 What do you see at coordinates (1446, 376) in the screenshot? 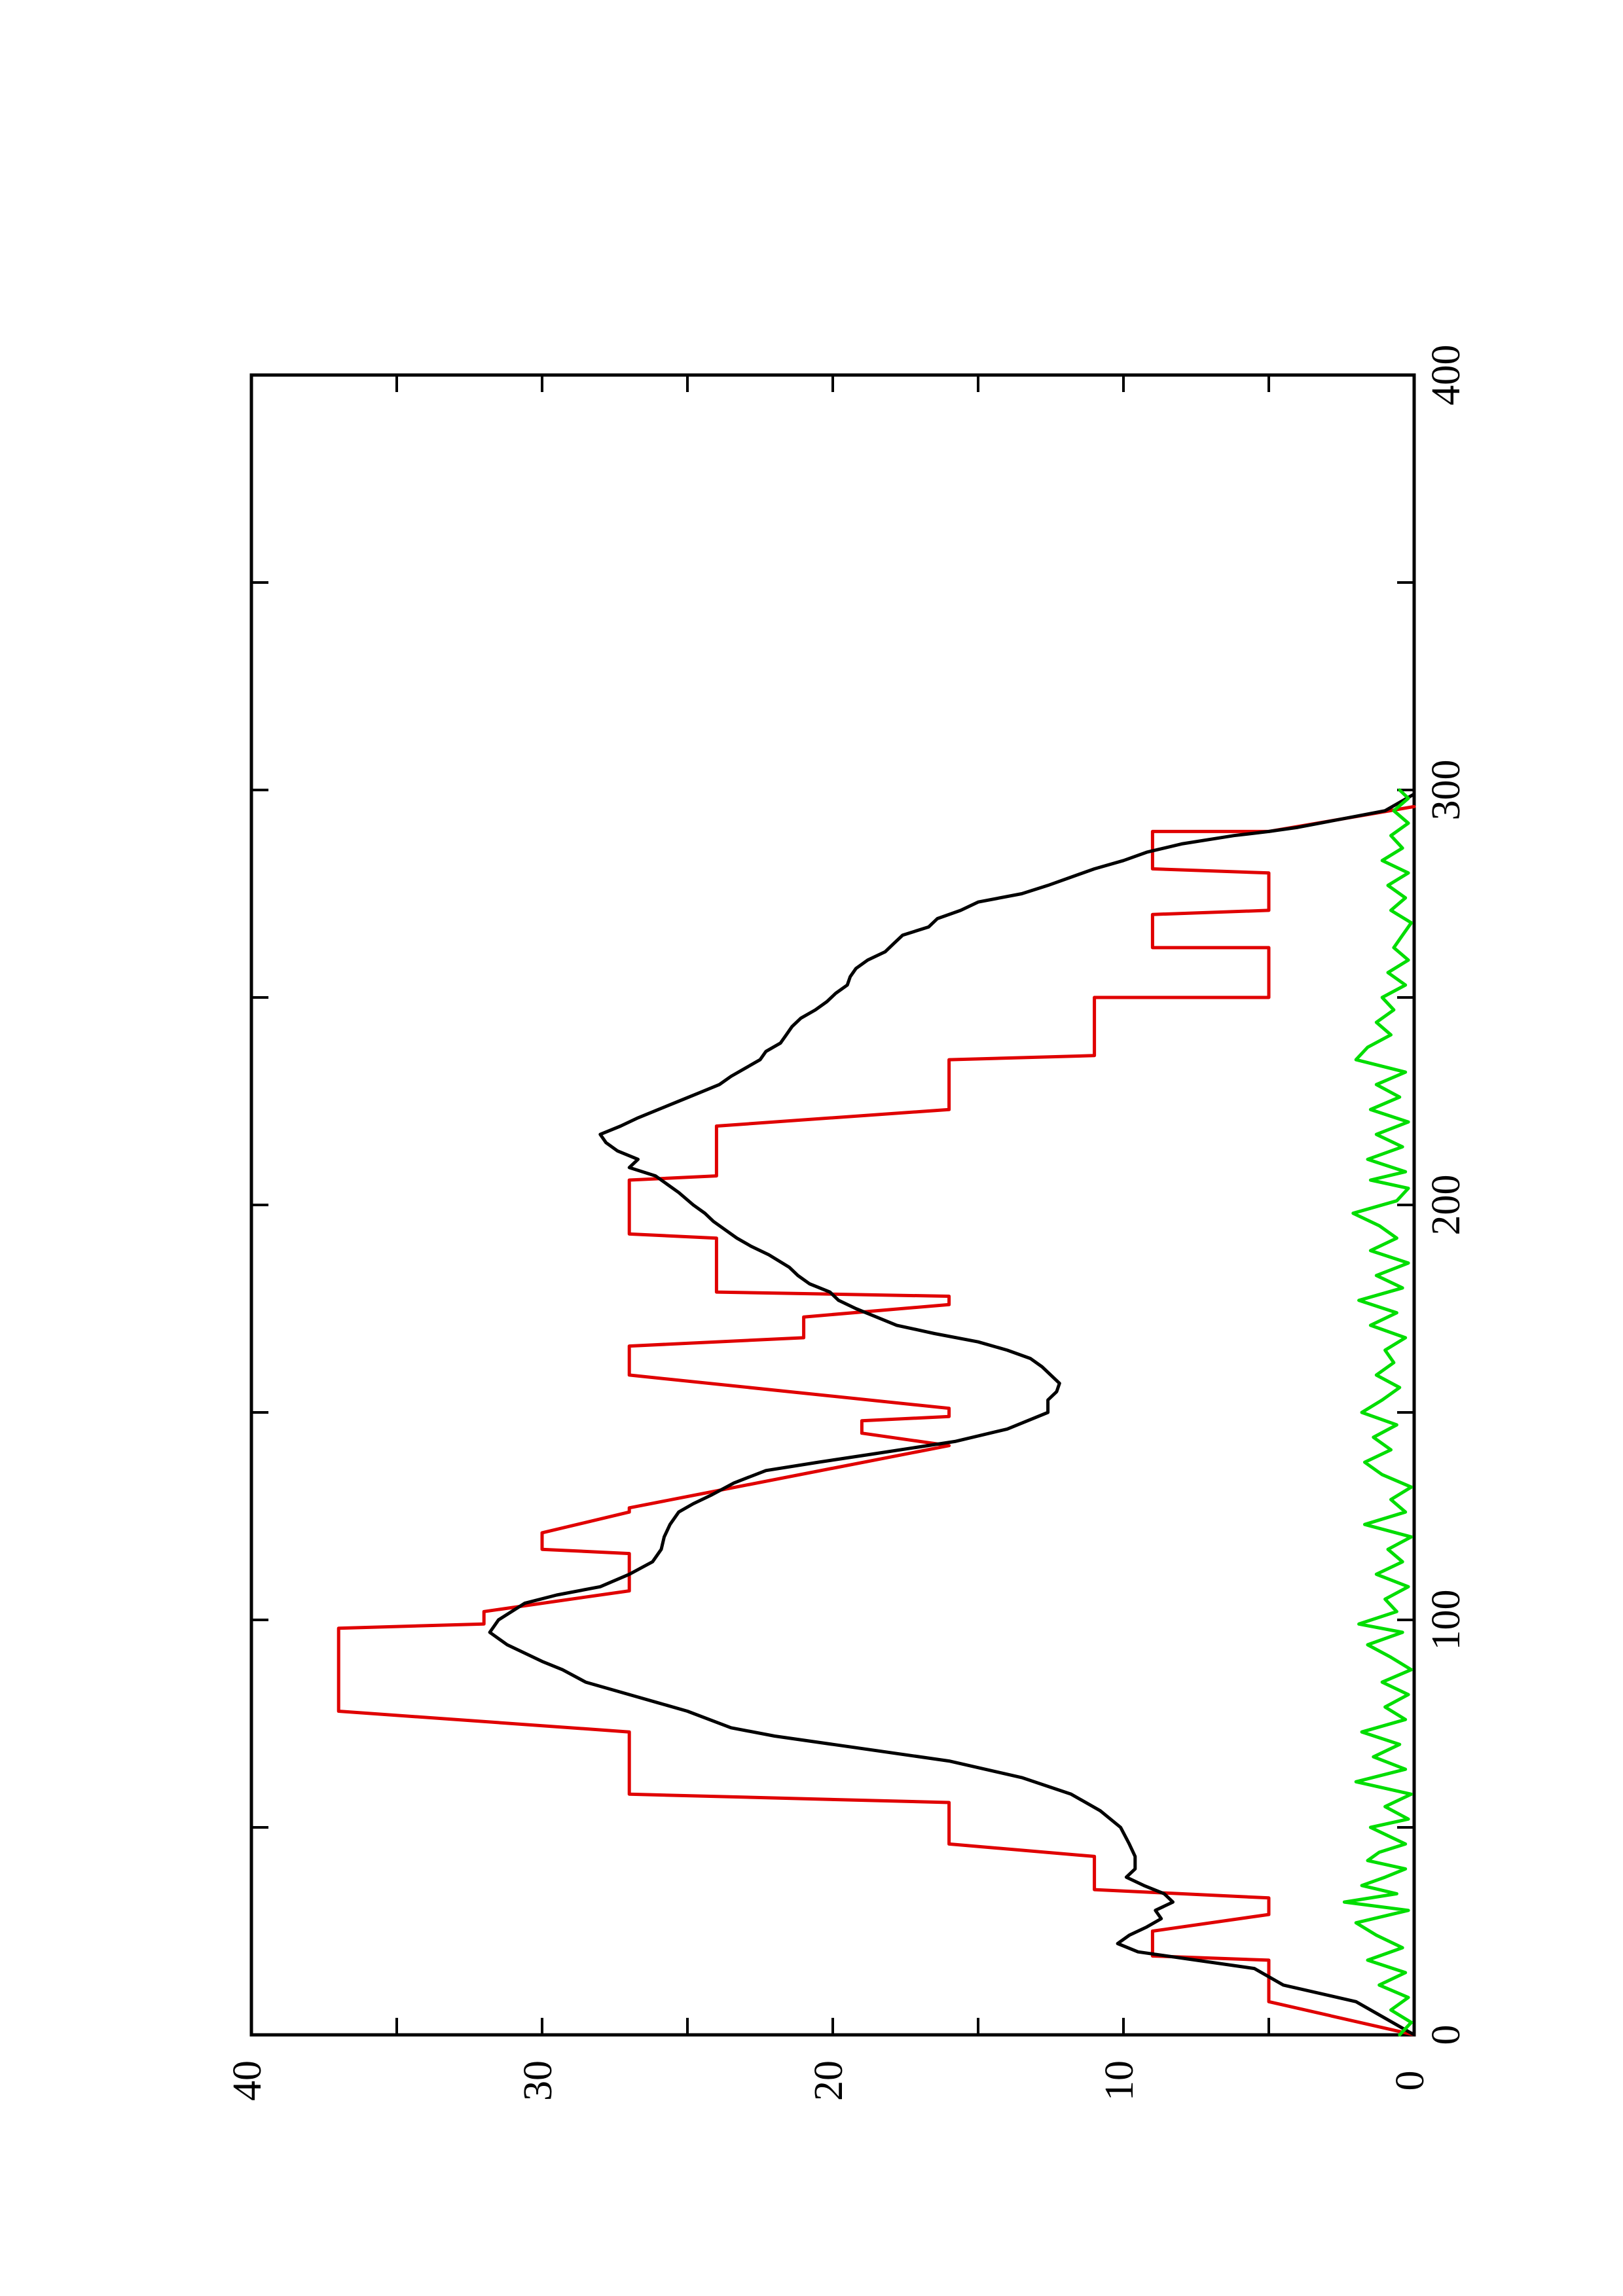
I see `x-tick-label: 400` at bounding box center [1446, 376].